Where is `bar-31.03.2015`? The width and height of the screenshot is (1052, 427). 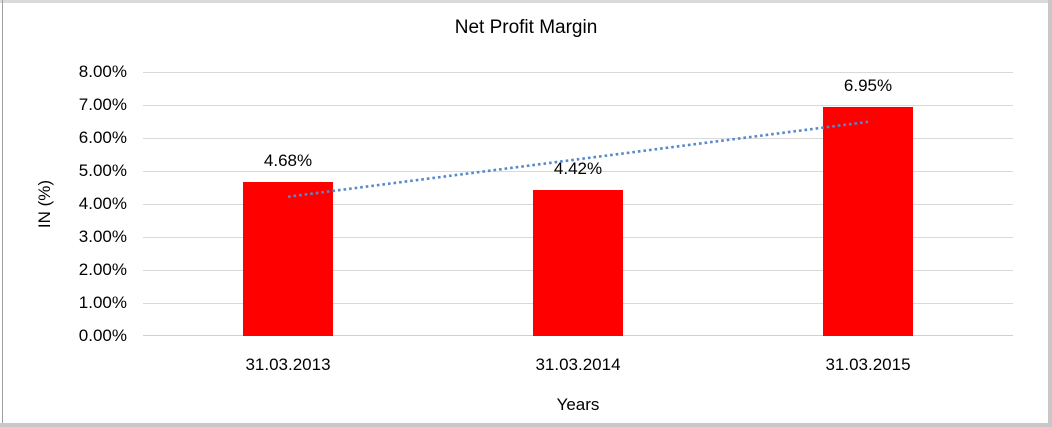
bar-31.03.2015 is located at coordinates (868, 221).